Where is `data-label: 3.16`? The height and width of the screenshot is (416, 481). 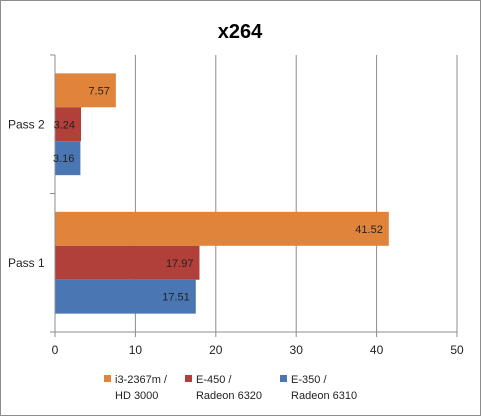 data-label: 3.16 is located at coordinates (63, 159).